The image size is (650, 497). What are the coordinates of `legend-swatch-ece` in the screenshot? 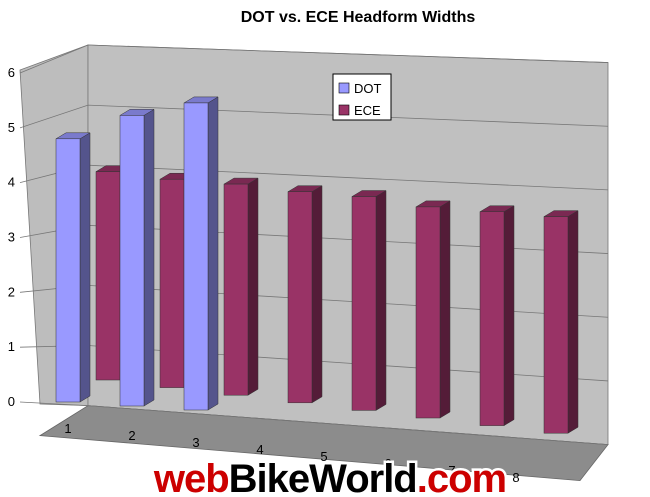 It's located at (344, 110).